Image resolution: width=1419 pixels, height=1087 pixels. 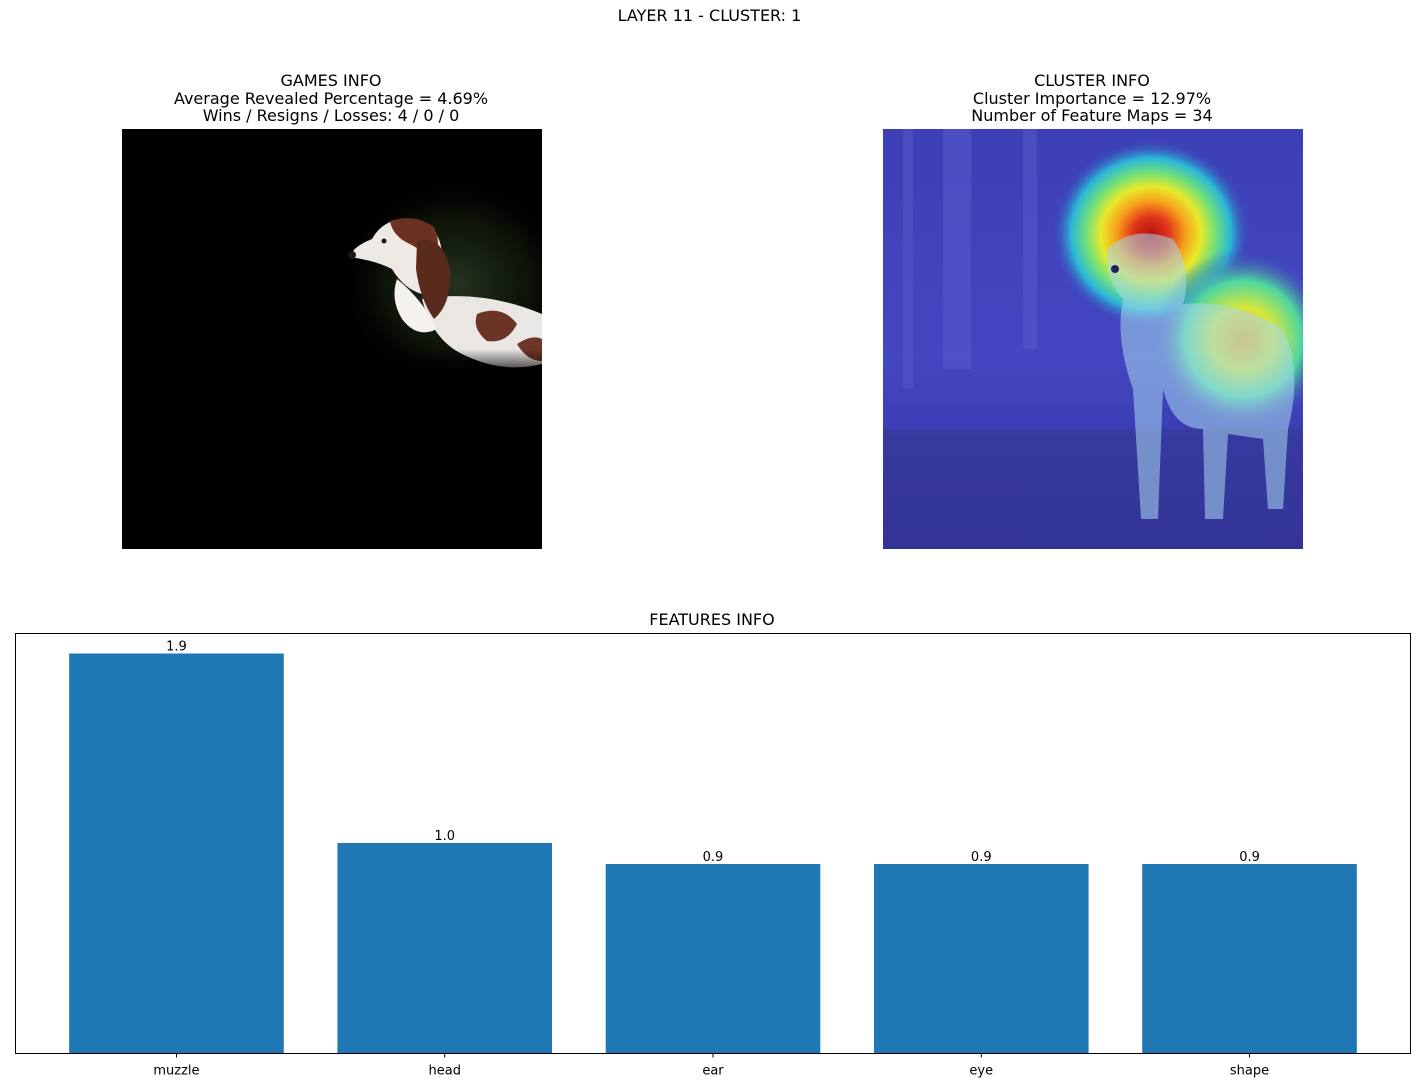 What do you see at coordinates (176, 647) in the screenshot?
I see `bar-value-label-muzzle: 1.9` at bounding box center [176, 647].